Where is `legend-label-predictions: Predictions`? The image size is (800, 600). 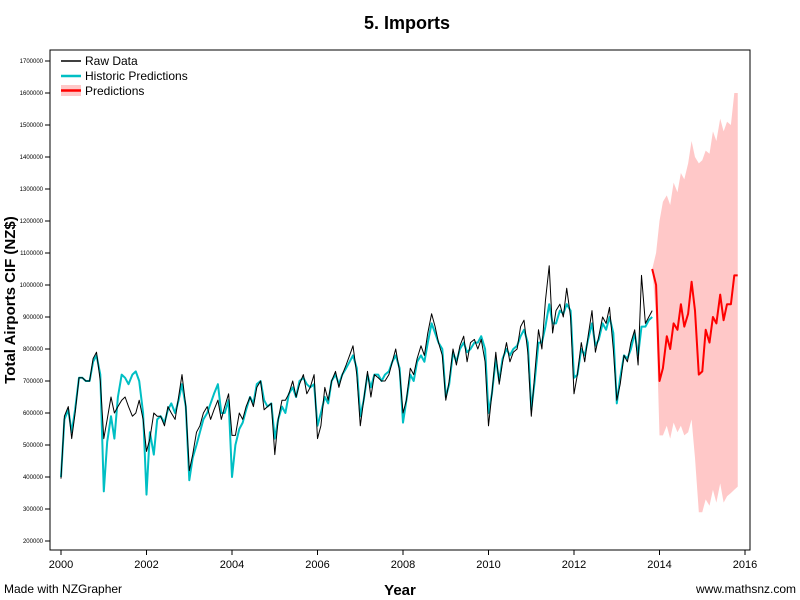
legend-label-predictions: Predictions is located at coordinates (114, 91).